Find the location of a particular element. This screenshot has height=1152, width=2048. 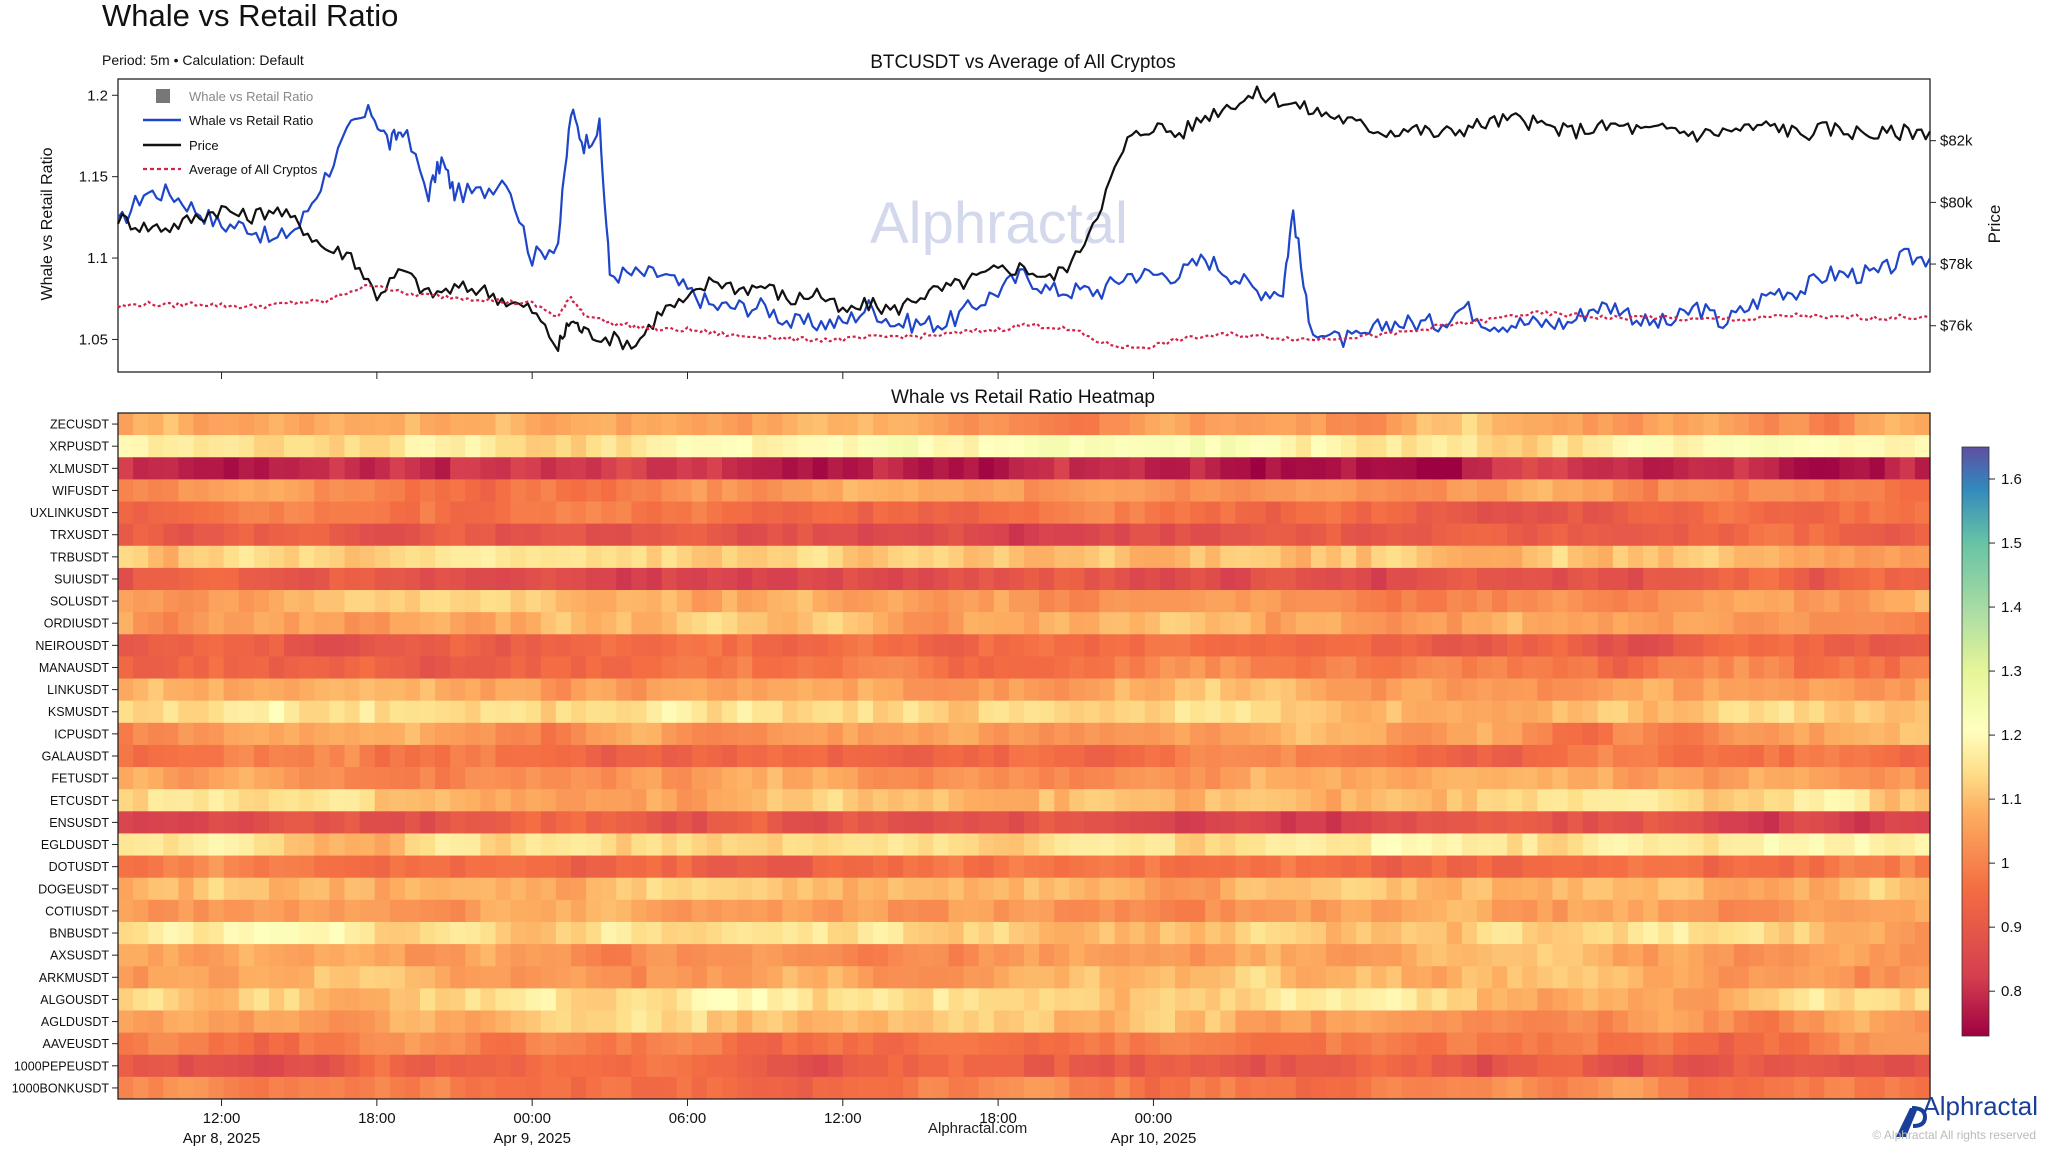

heatmap-row-label: XLMUSDT is located at coordinates (79, 469).